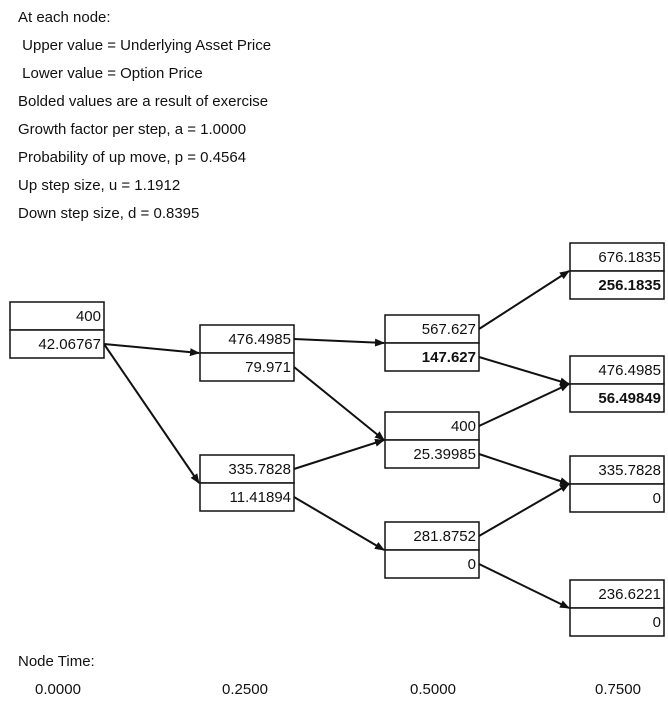  I want to click on note-line: Down step size, d = 0.8395, so click(108, 213).